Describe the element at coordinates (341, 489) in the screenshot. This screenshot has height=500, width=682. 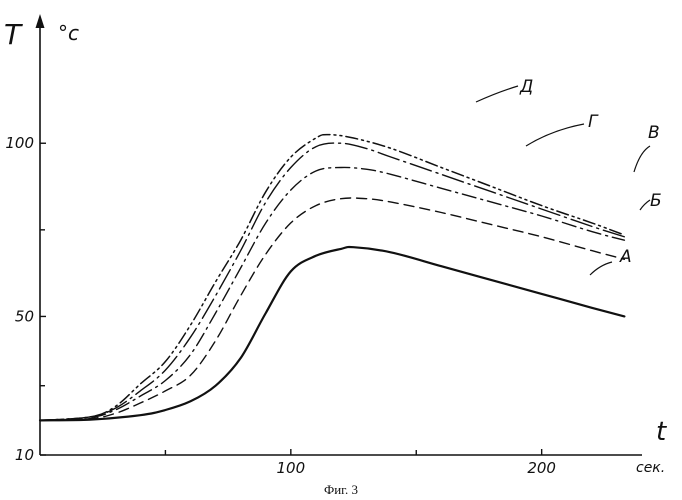
I see `figure-caption: Фиг. 3` at that location.